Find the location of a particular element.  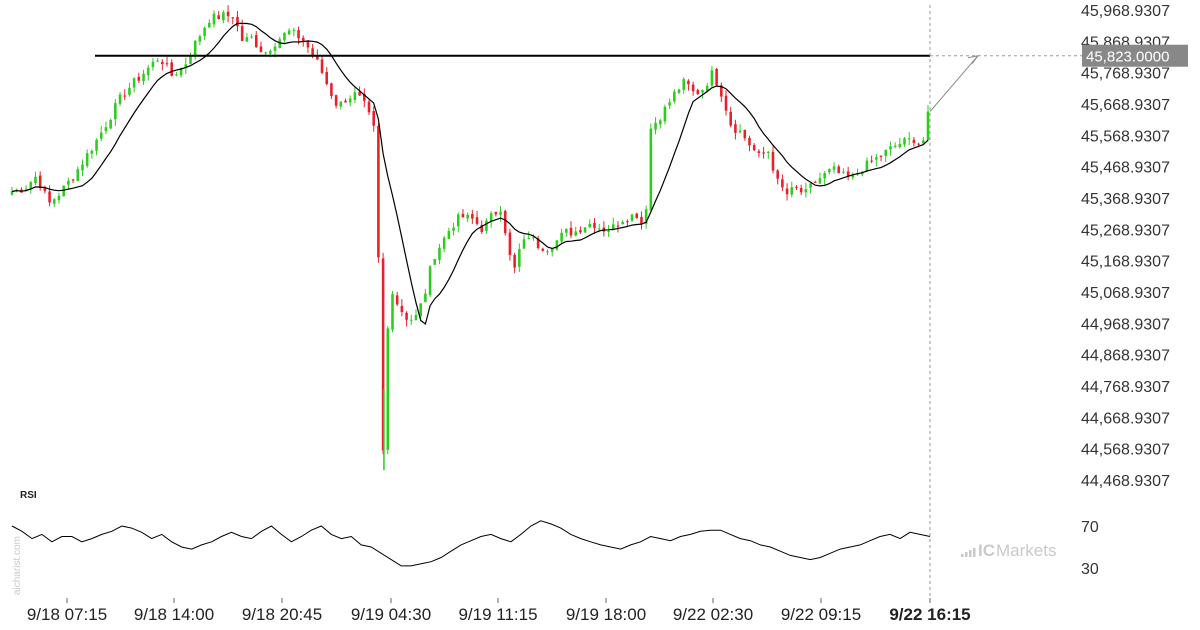

price-tag-label: 45,823.0000 is located at coordinates (1127, 57).